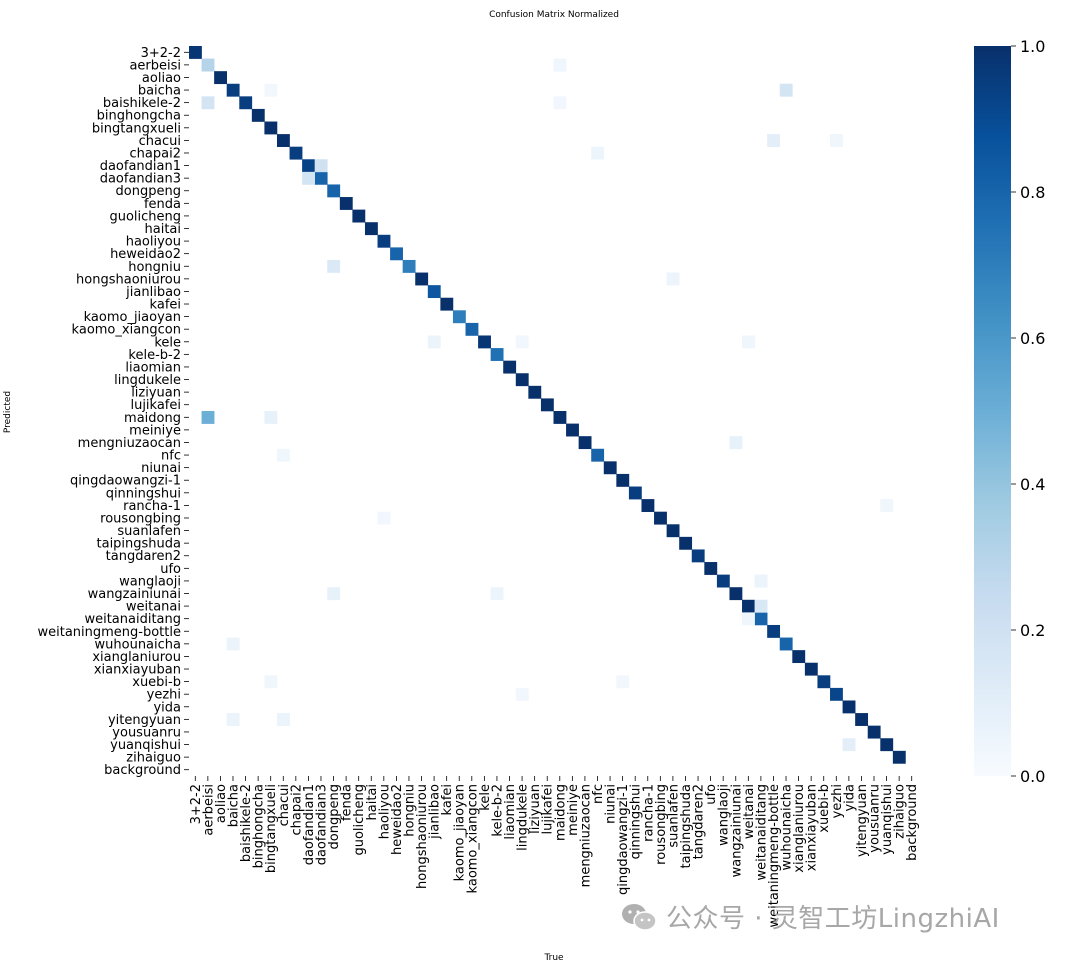  What do you see at coordinates (1032, 630) in the screenshot?
I see `colorbar-tick-label: 0.2` at bounding box center [1032, 630].